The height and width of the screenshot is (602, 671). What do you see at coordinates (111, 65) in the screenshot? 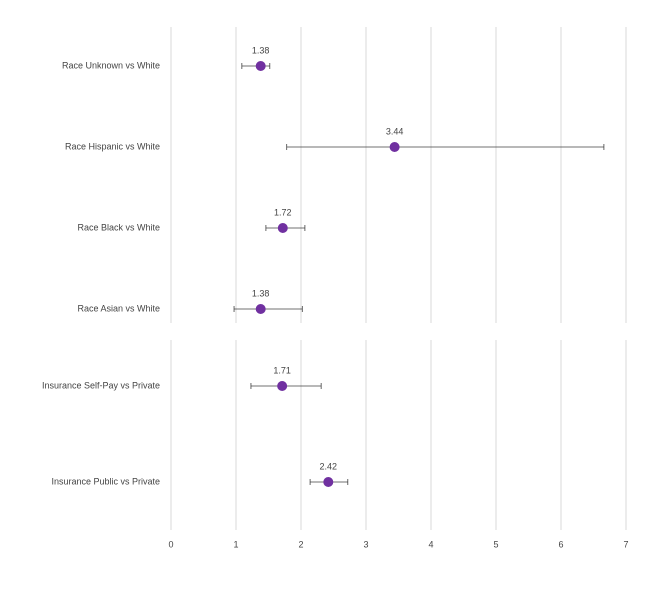
I see `category-label: Race Unknown vs White` at bounding box center [111, 65].